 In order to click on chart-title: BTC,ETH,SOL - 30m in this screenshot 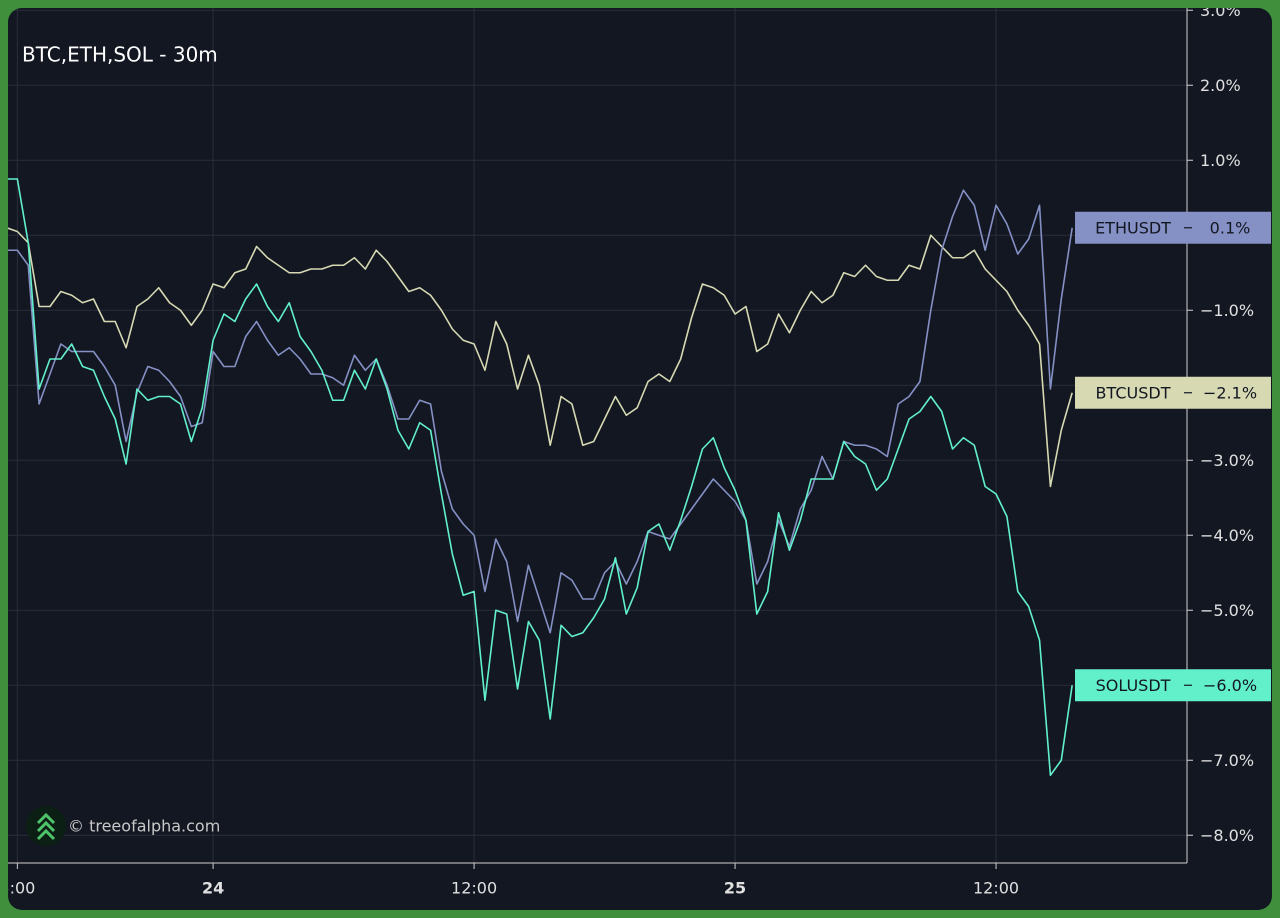, I will do `click(120, 55)`.